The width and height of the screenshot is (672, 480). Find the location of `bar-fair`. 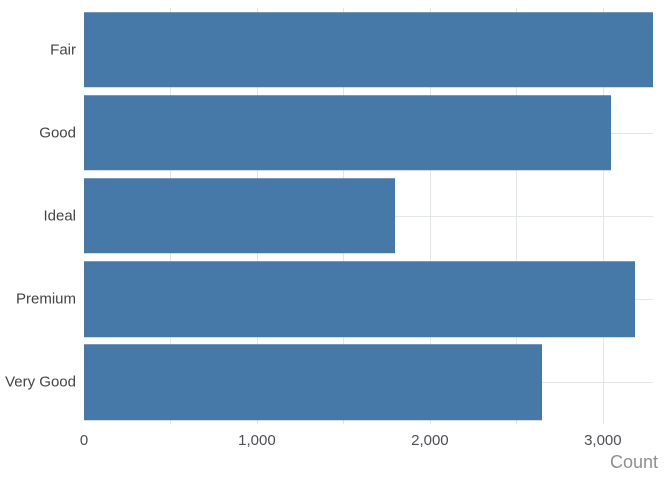

bar-fair is located at coordinates (368, 49).